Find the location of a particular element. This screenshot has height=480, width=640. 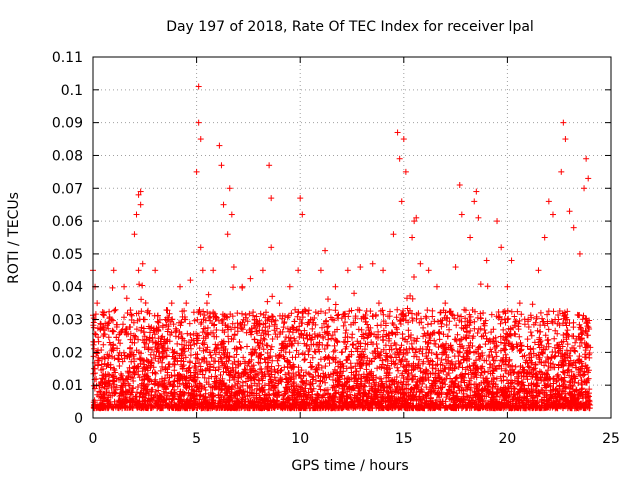

x-tick-label: 10 is located at coordinates (300, 439).